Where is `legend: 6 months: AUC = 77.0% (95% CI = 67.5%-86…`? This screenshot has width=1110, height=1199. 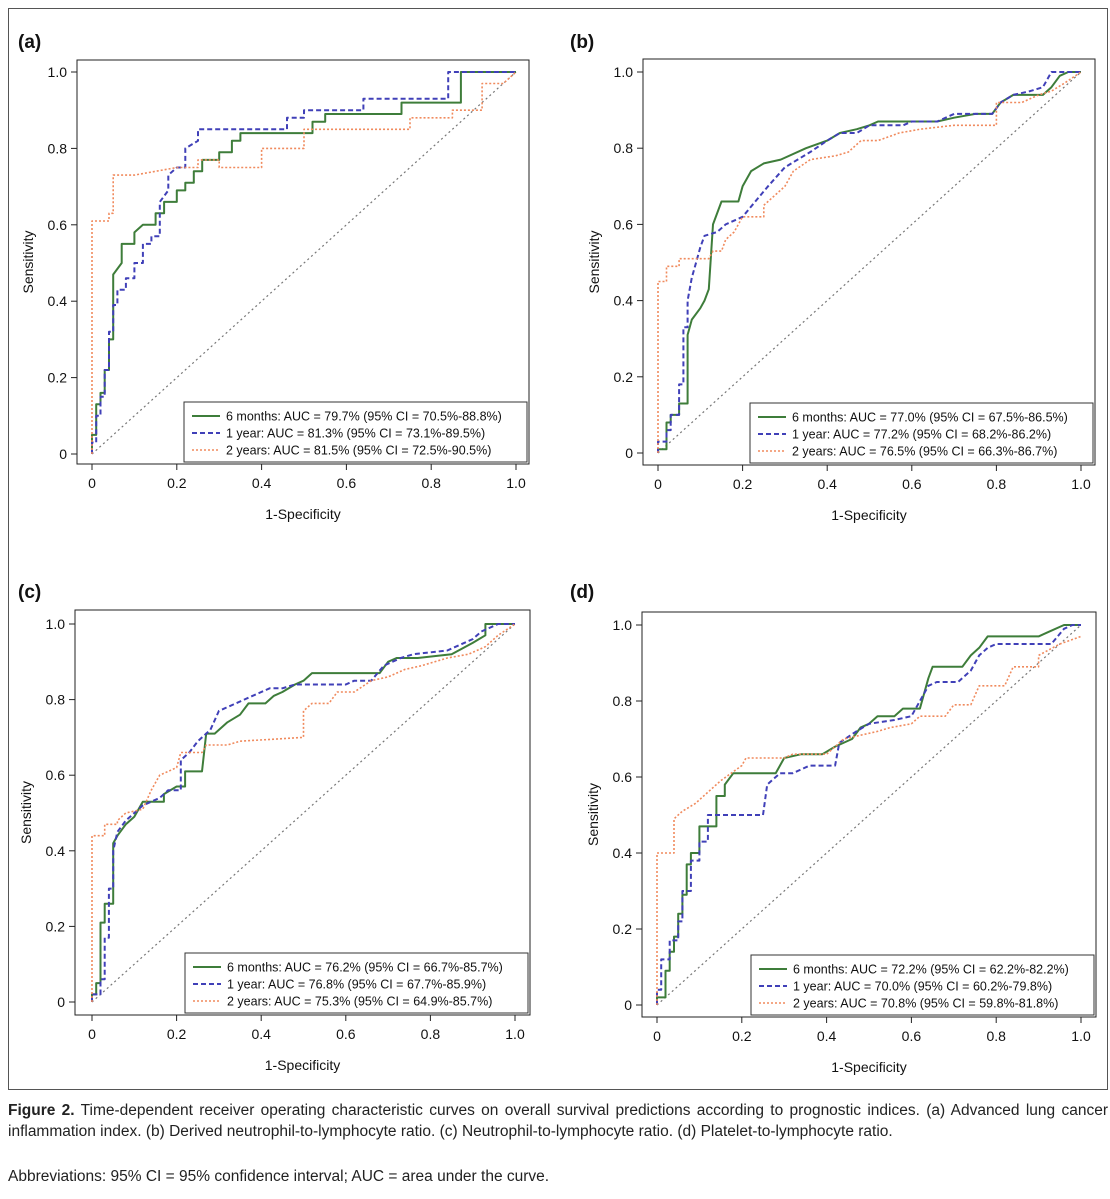
legend: 6 months: AUC = 77.0% (95% CI = 67.5%-86… is located at coordinates (921, 433).